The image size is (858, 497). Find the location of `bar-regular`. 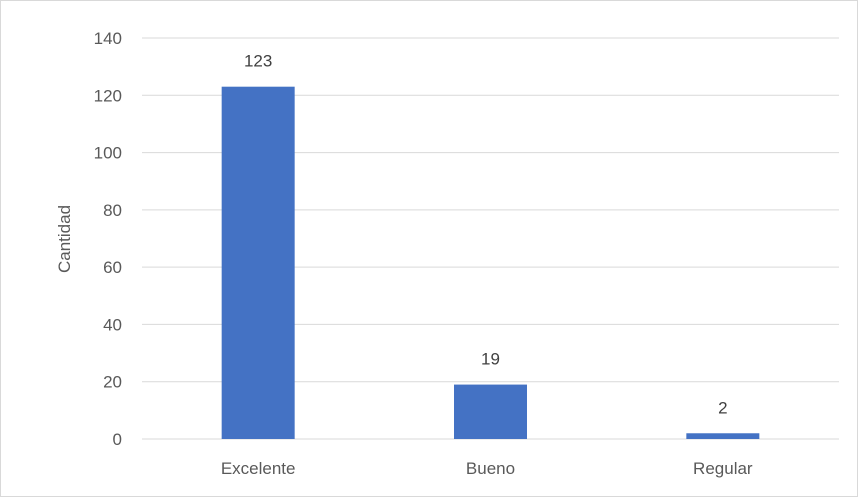

bar-regular is located at coordinates (723, 436).